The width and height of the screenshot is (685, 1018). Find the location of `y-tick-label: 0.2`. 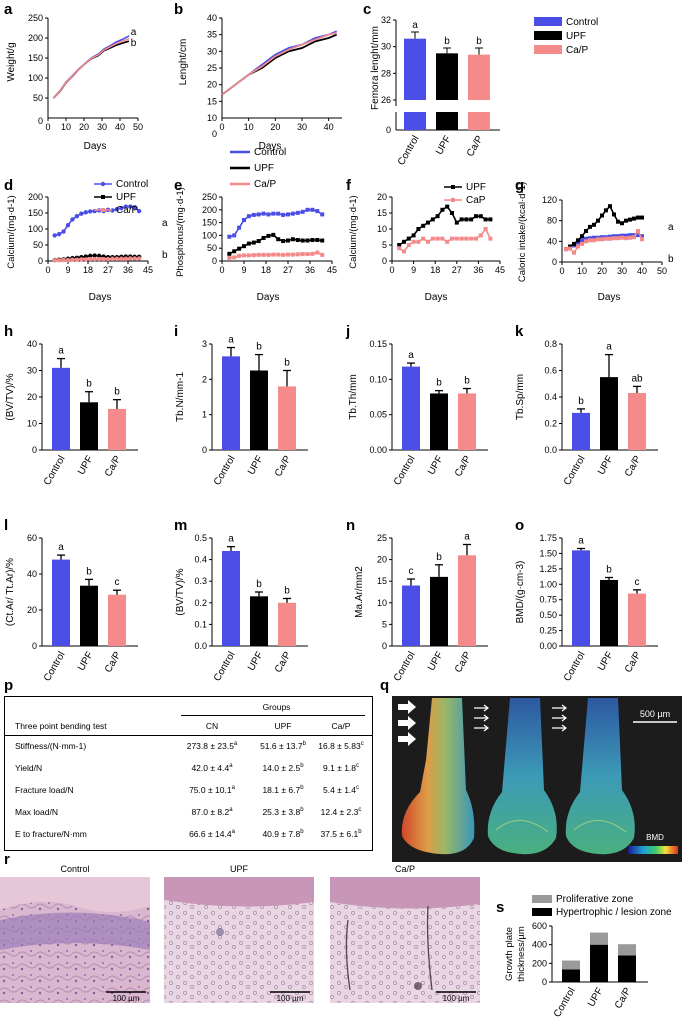

y-tick-label: 0.2 is located at coordinates (200, 603).